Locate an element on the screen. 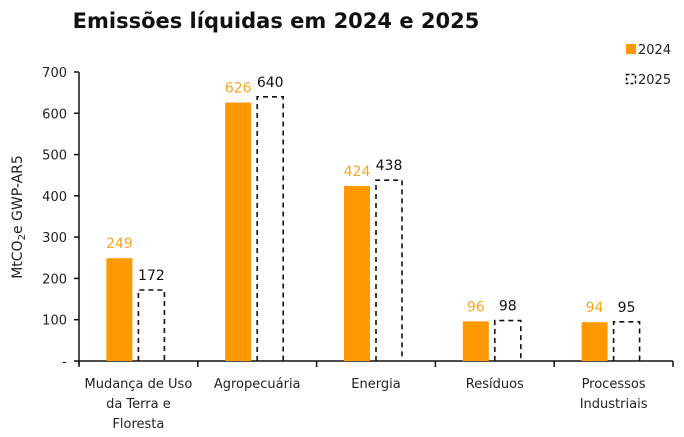 The width and height of the screenshot is (684, 437). x-tick-label: Mudança de Uso da Terra e Floresta is located at coordinates (139, 404).